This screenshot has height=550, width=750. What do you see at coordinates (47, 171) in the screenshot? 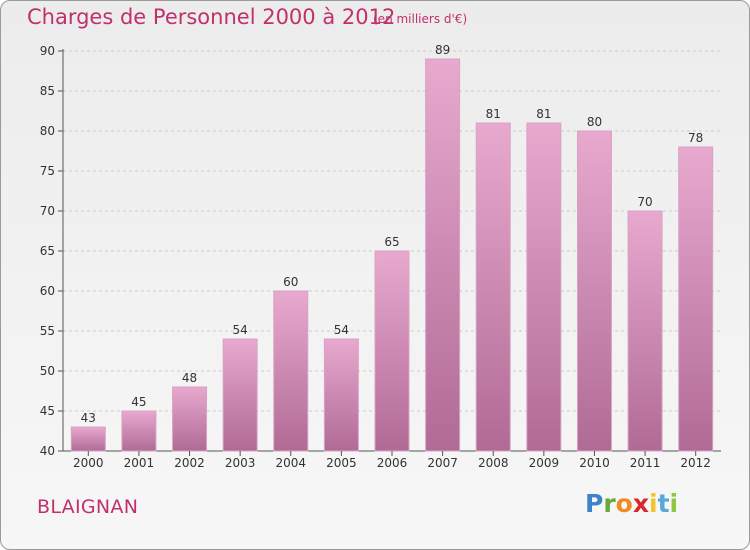
I see `y-tick-label: 75` at bounding box center [47, 171].